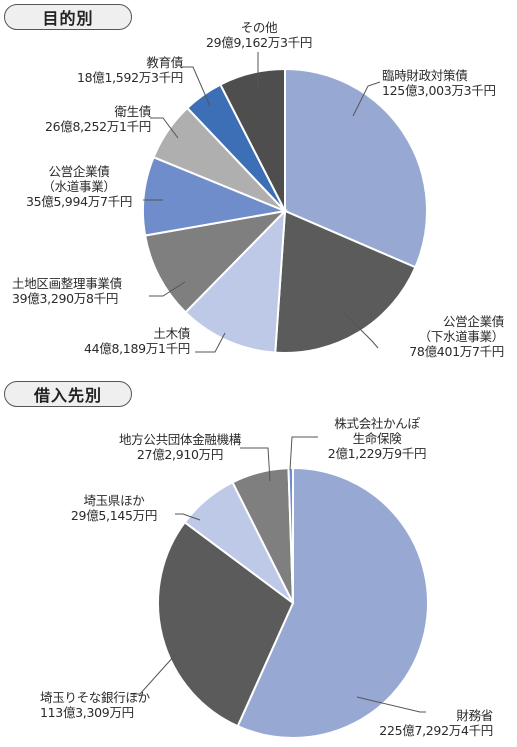 The image size is (517, 747). What do you see at coordinates (439, 83) in the screenshot?
I see `slice-label-rinji: 臨時財政対策債 125億3,003万3千円` at bounding box center [439, 83].